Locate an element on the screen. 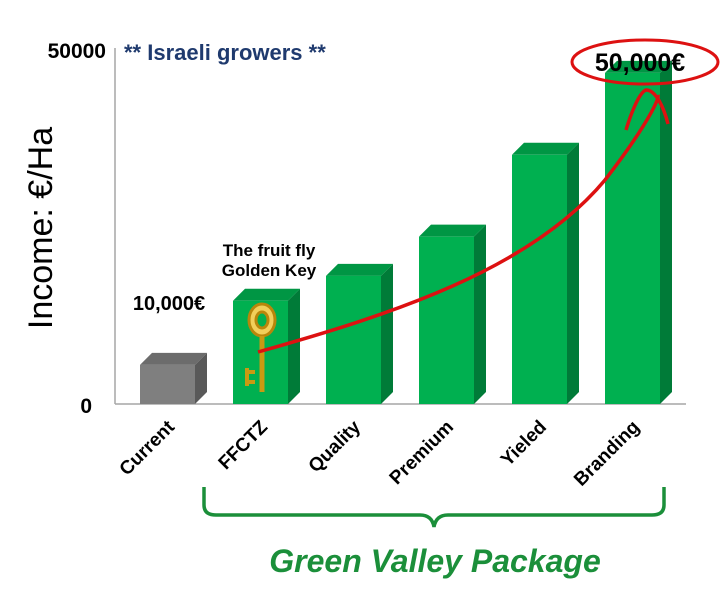  bar-front-current is located at coordinates (167, 384).